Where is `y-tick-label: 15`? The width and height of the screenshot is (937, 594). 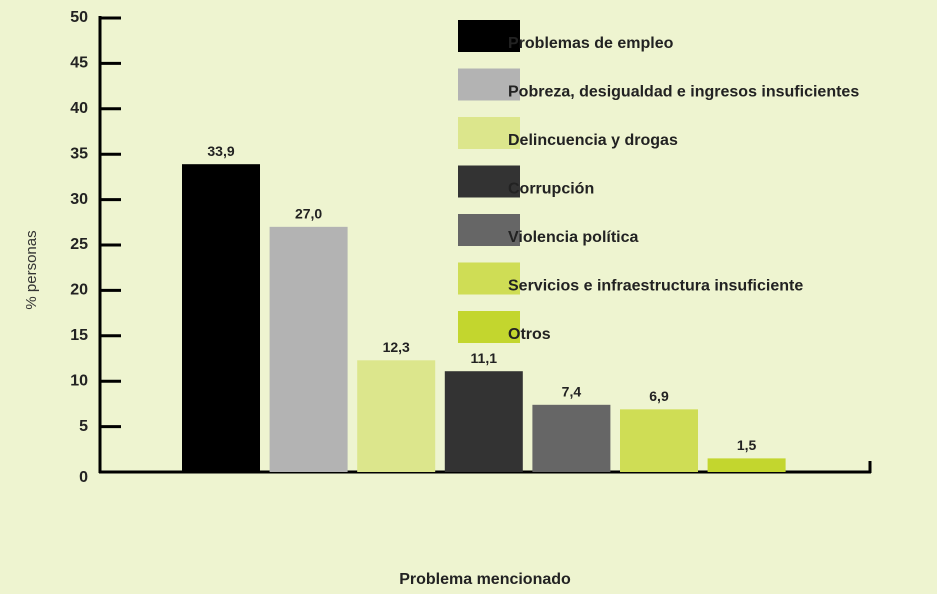
y-tick-label: 15 is located at coordinates (79, 335).